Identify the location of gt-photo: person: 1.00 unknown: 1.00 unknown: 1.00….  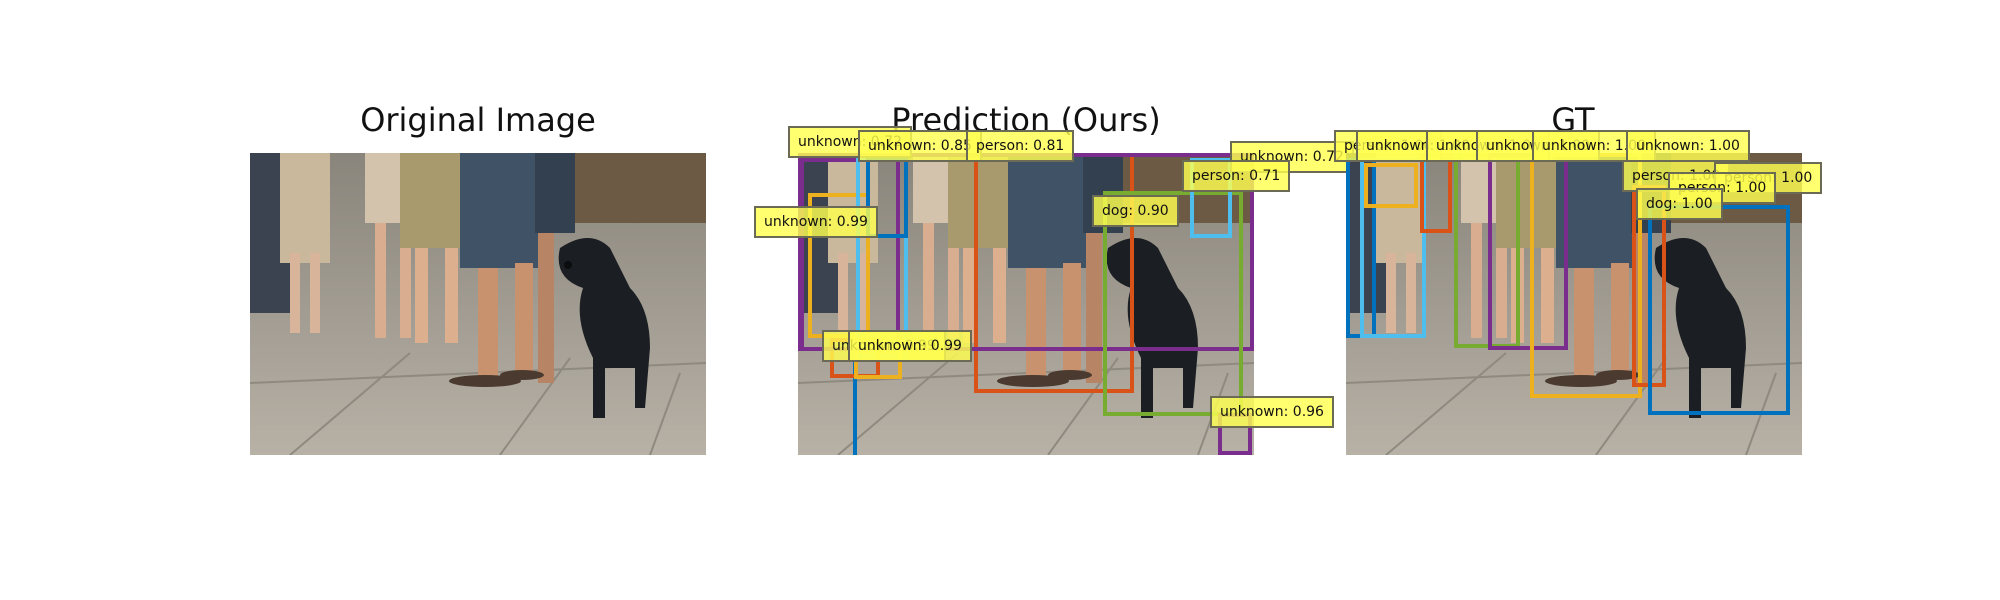
(1578, 292).